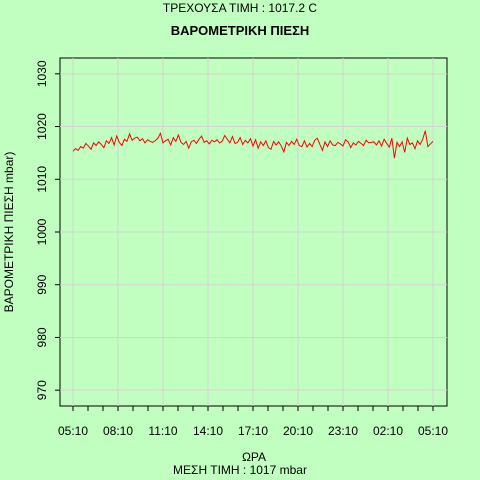 This screenshot has height=480, width=480. What do you see at coordinates (42, 73) in the screenshot?
I see `y-tick-label: 1030` at bounding box center [42, 73].